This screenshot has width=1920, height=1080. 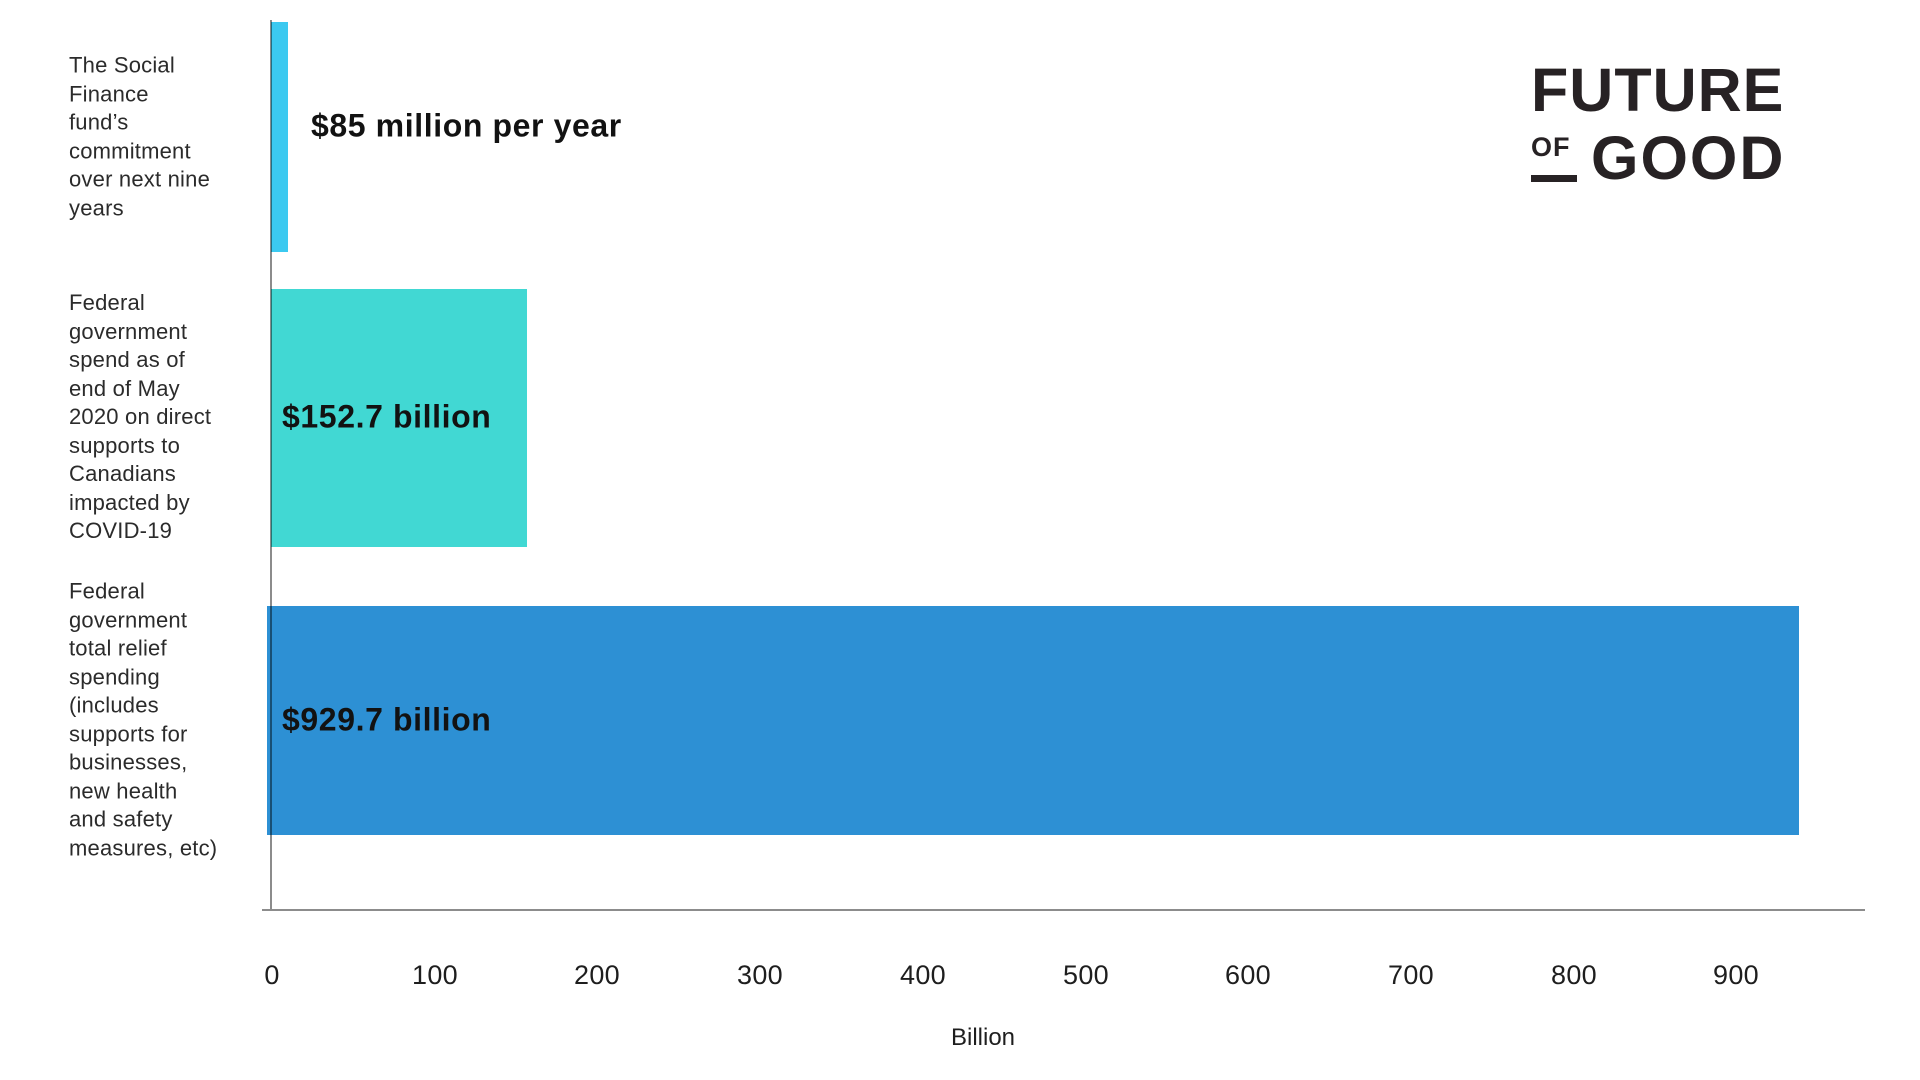 What do you see at coordinates (387, 719) in the screenshot?
I see `value-label-federal-total-relief: $929.7 billion` at bounding box center [387, 719].